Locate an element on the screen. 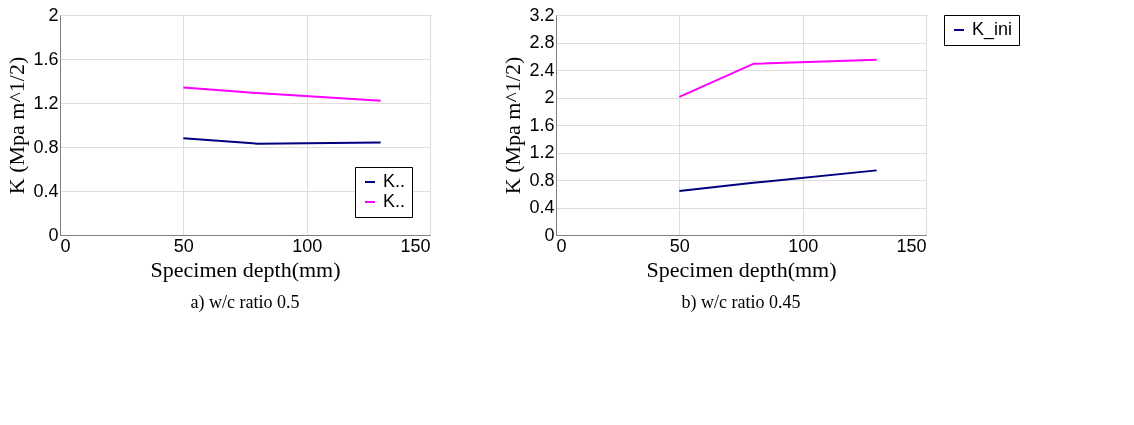 Image resolution: width=1134 pixels, height=425 pixels. text: a) w/c ratio 0.5 is located at coordinates (245, 302).